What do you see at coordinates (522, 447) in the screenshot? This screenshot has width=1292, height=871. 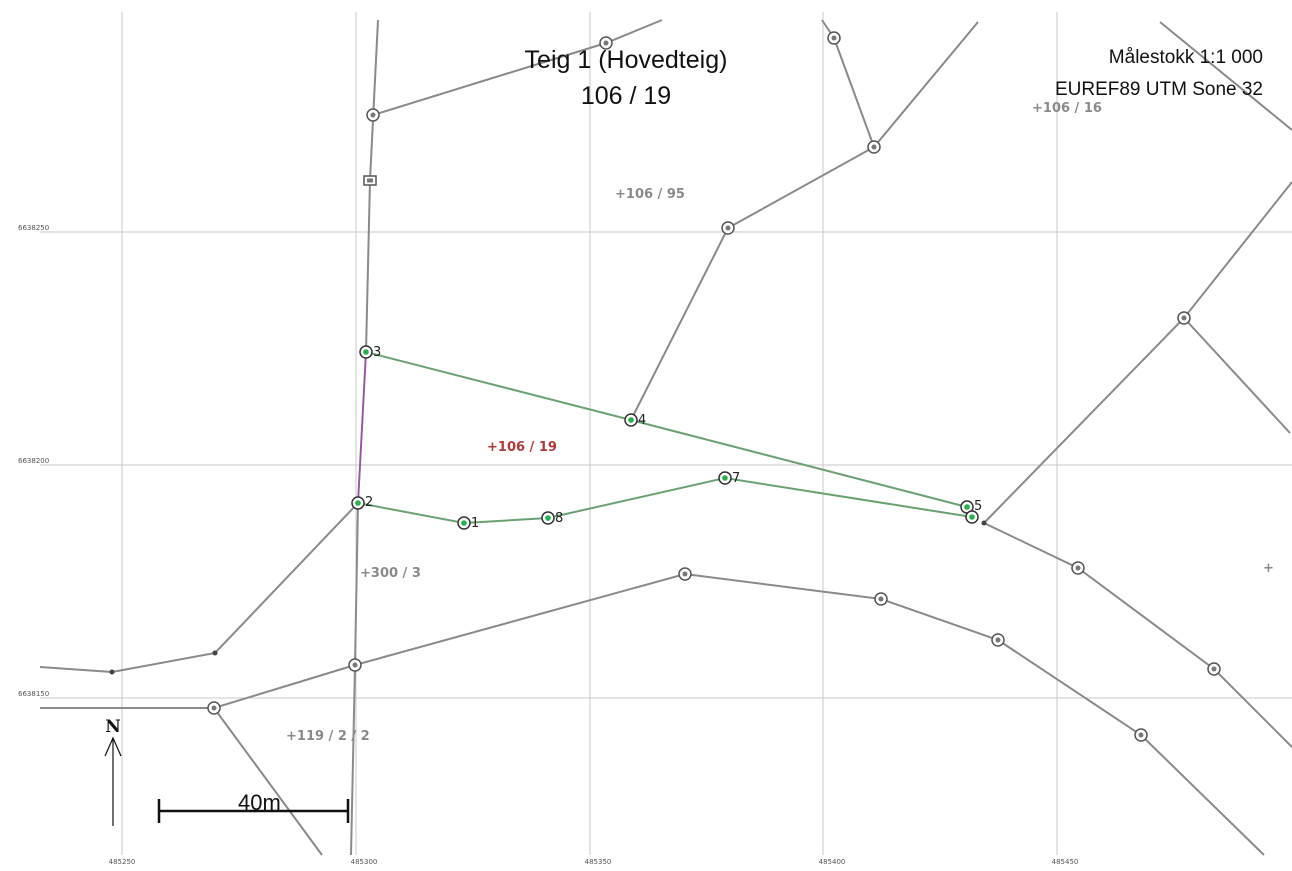 I see `parcel-label-106-19: +106 / 19` at bounding box center [522, 447].